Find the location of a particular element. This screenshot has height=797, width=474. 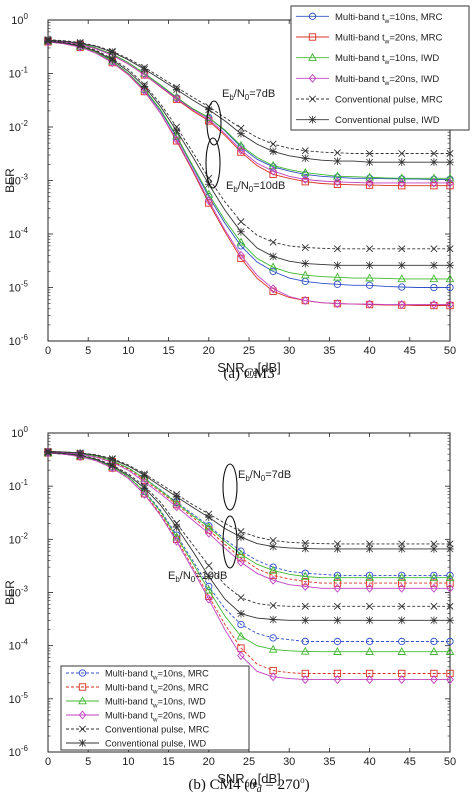

legend-label-post: =10ns, IWD is located at coordinates (414, 58).